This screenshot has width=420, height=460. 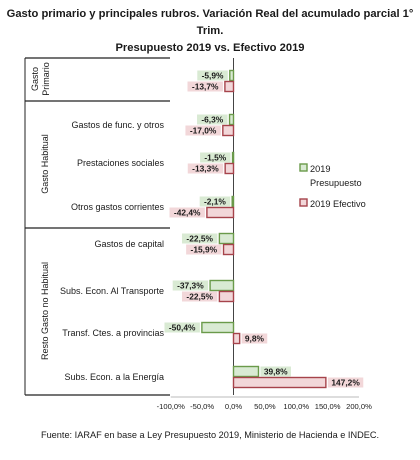 I want to click on data-label: -15,9%, so click(x=204, y=250).